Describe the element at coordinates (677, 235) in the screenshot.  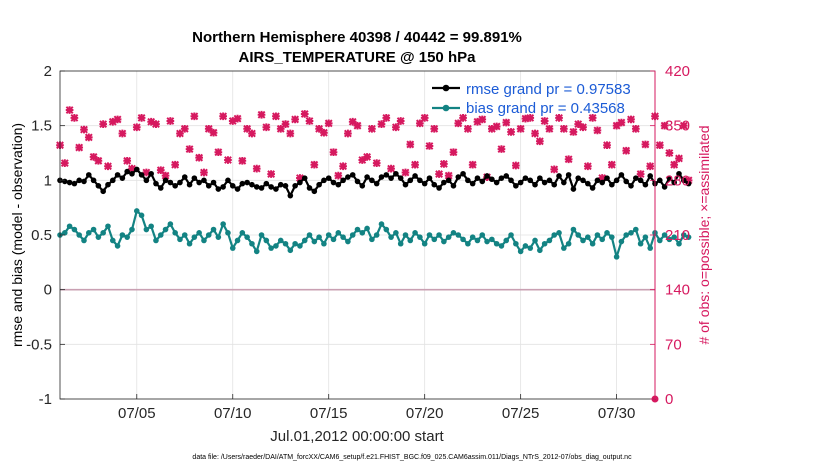
I see `right-tick-label: 210` at that location.